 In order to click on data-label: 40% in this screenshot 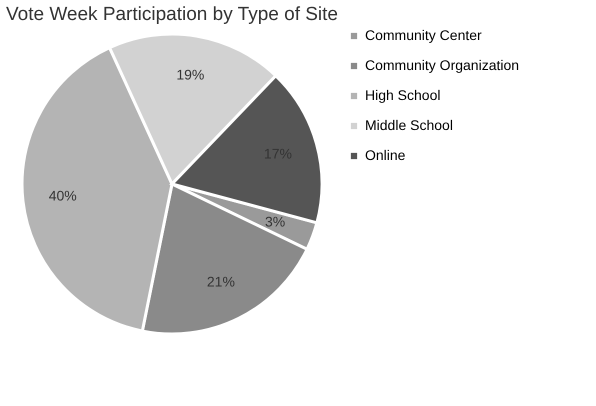, I will do `click(62, 196)`.